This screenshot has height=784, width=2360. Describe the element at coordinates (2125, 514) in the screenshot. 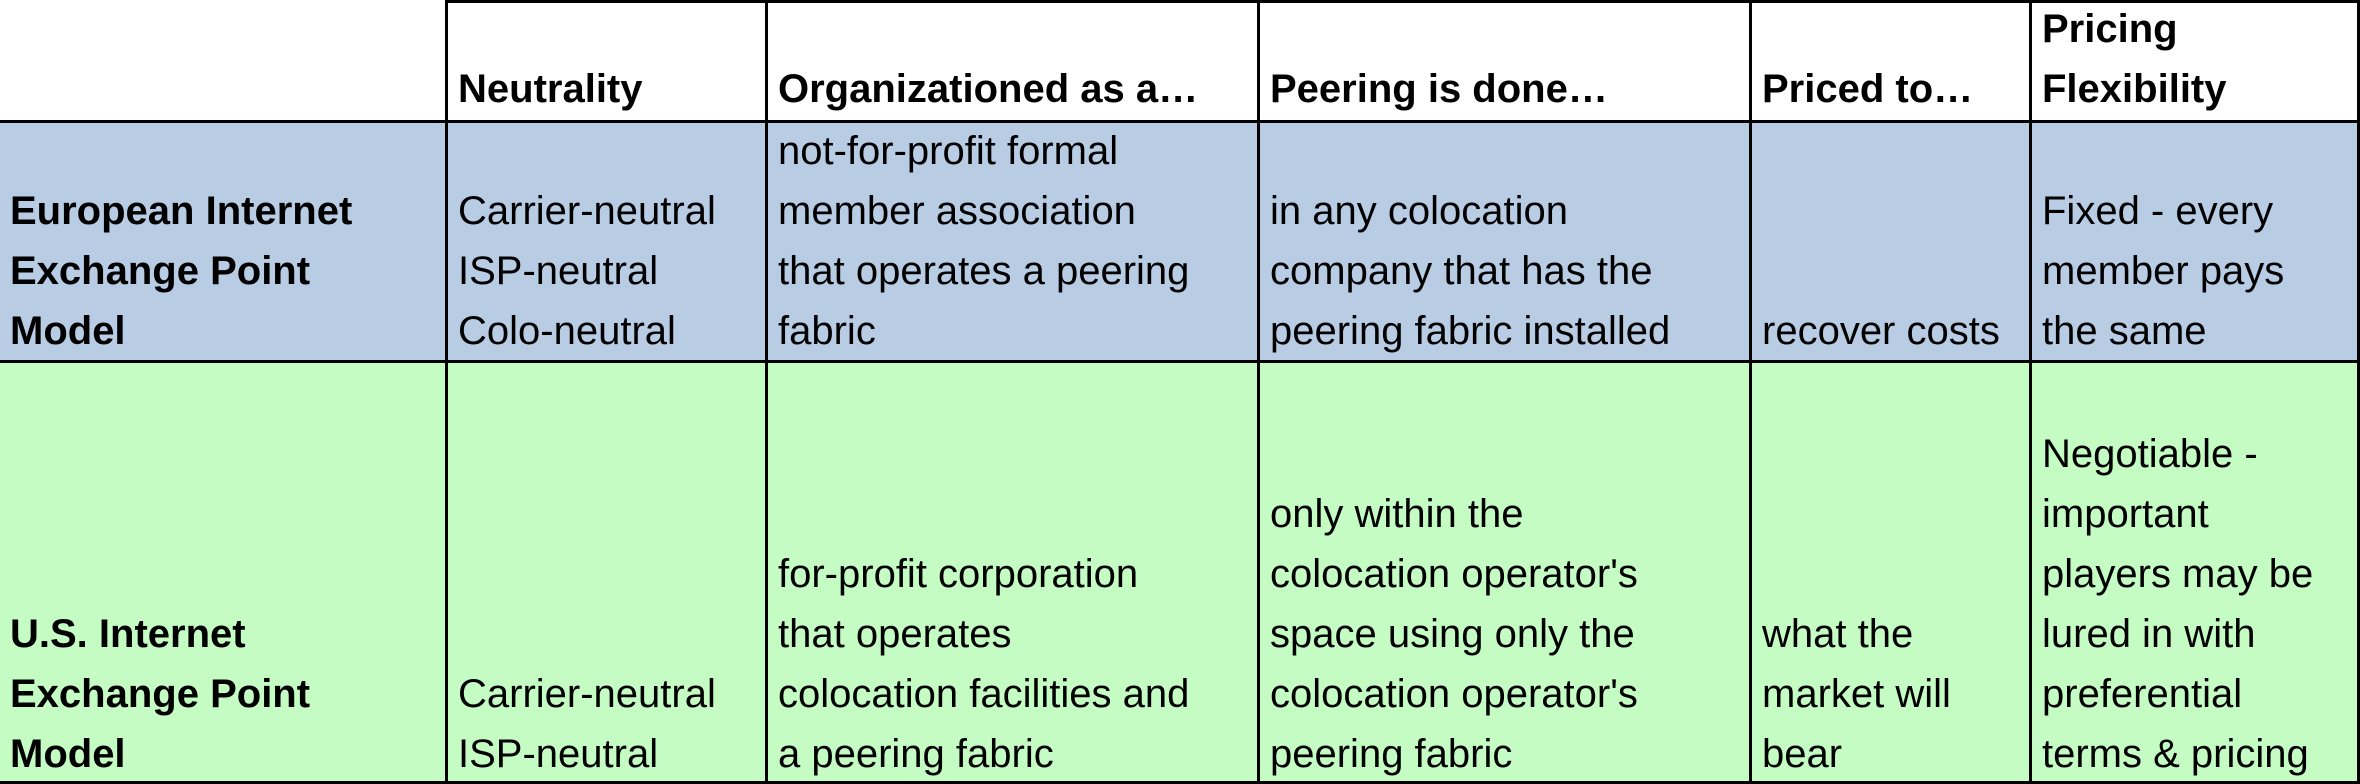

I see `cell-us-pricing-flexibility-line: important` at that location.